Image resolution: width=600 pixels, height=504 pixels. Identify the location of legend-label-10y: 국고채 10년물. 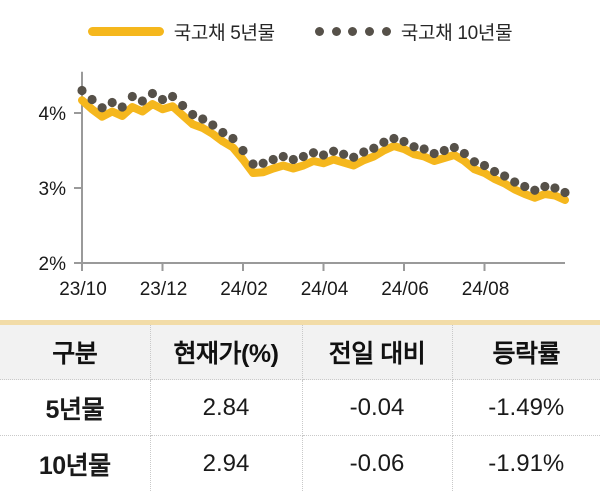
(456, 33).